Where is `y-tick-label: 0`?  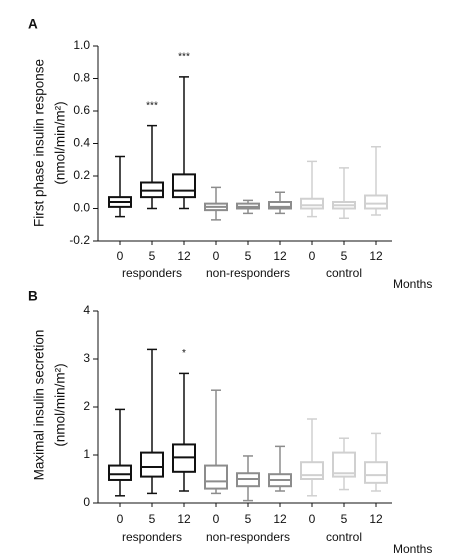
y-tick-label: 0 is located at coordinates (86, 502).